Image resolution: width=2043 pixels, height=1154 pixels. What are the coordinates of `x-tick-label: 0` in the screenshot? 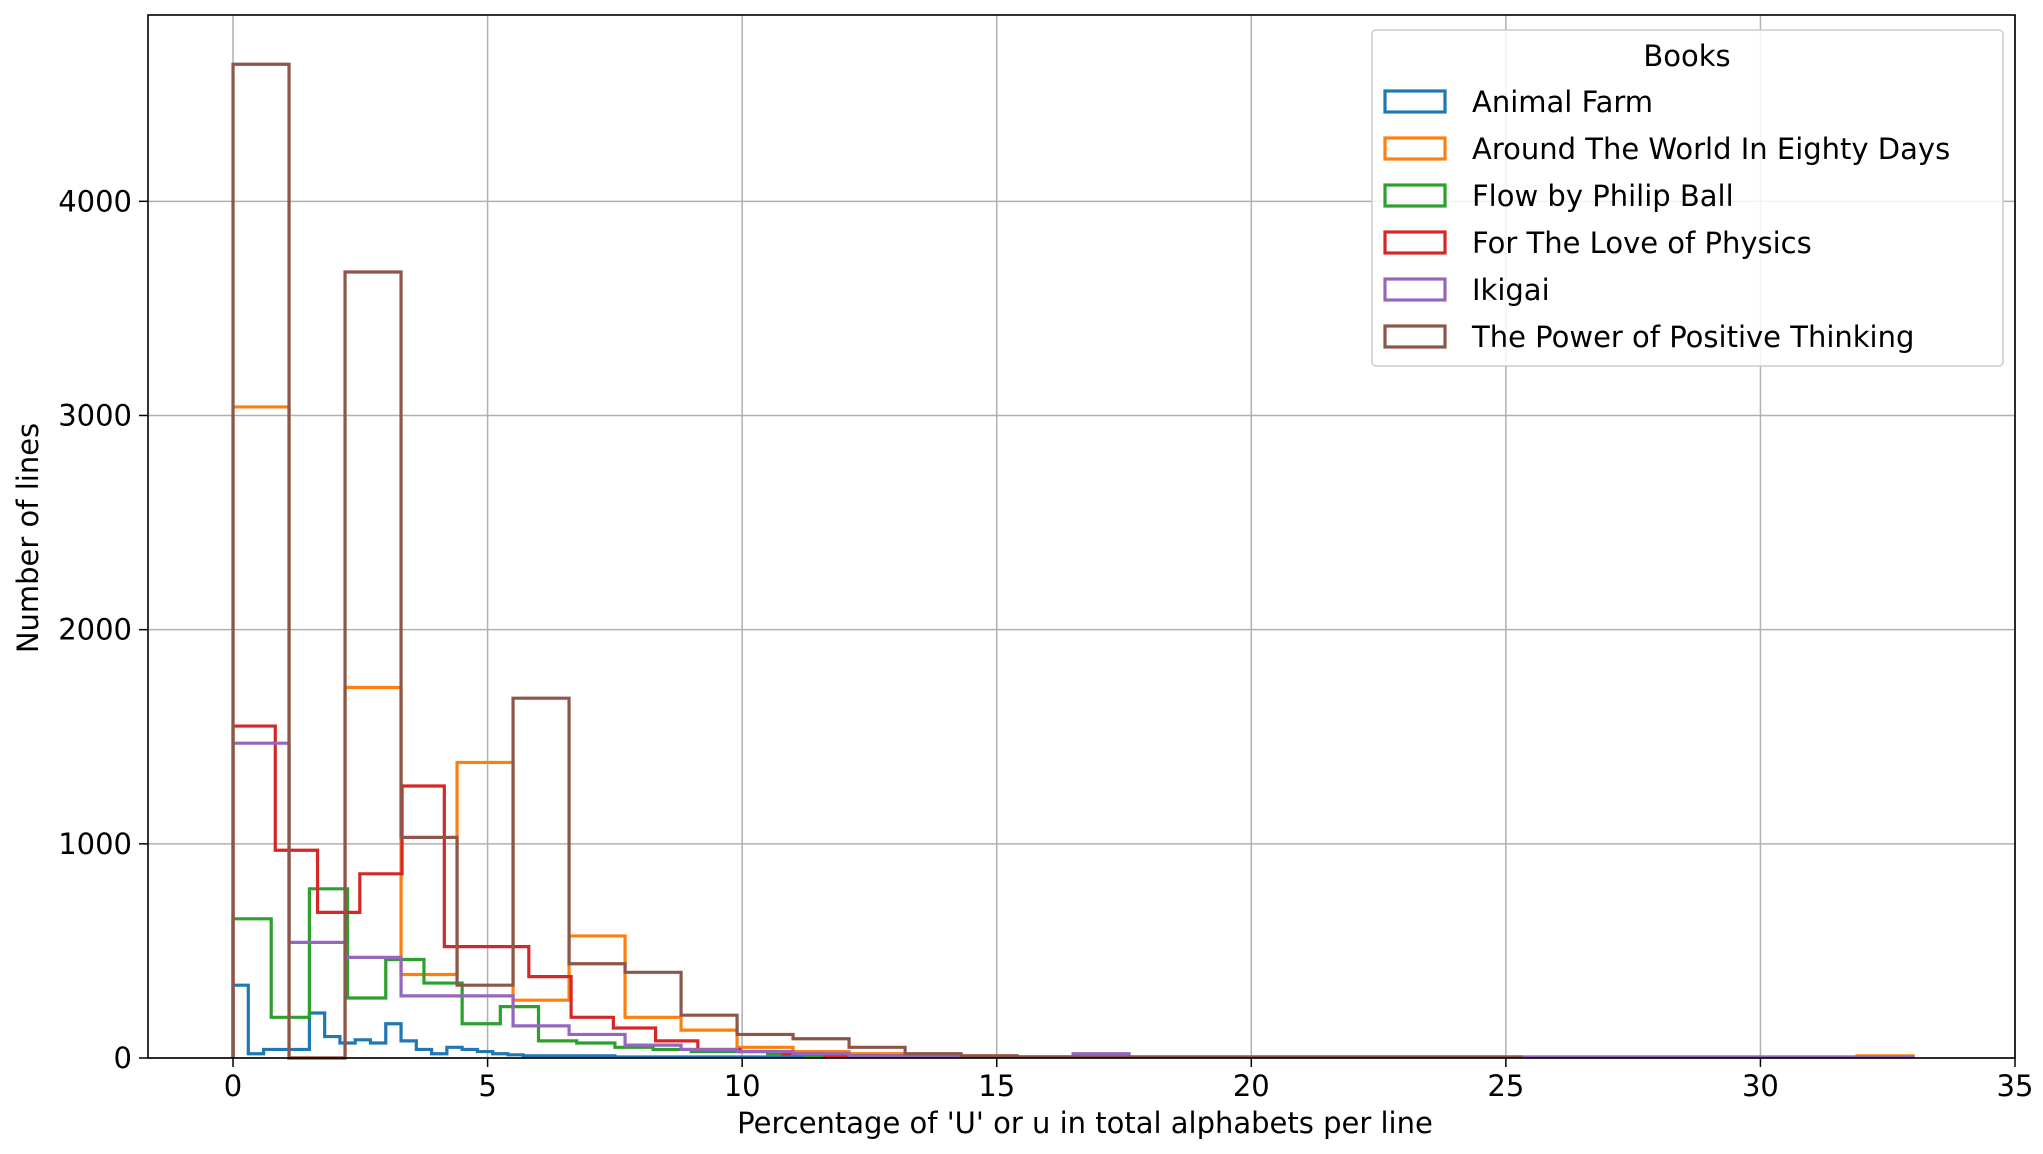 It's located at (233, 1086).